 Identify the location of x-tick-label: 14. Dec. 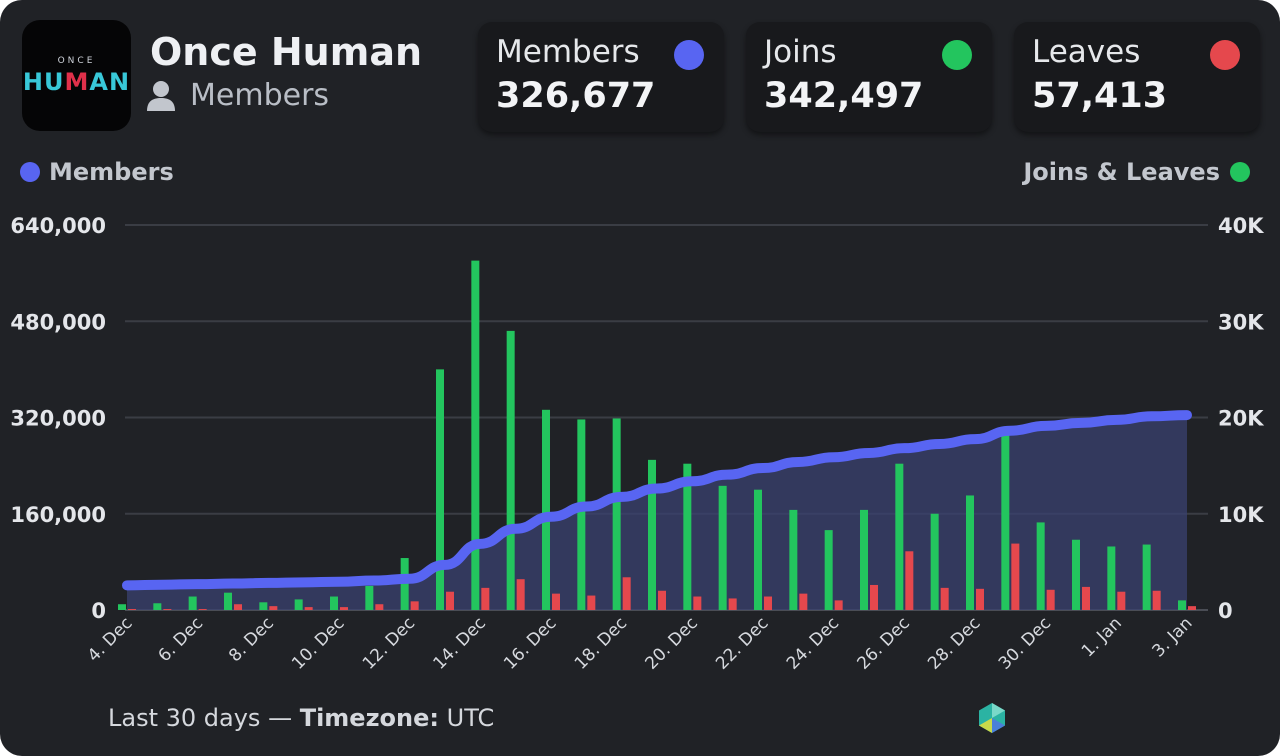
(460, 643).